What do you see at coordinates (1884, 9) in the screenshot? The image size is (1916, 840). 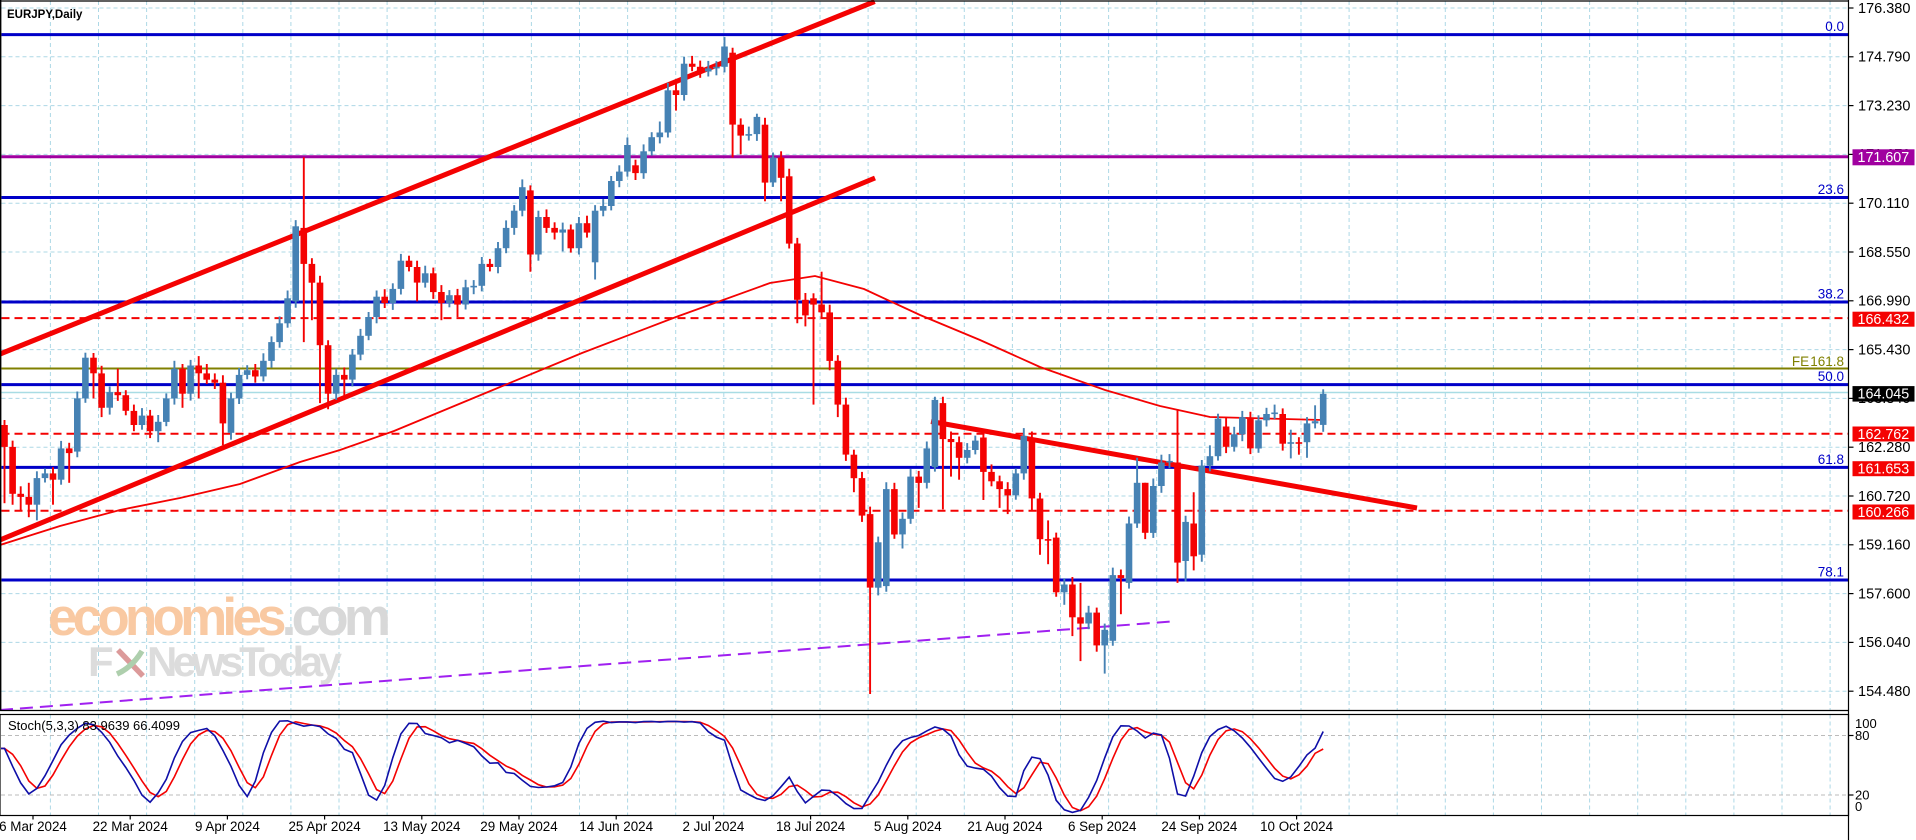 I see `svg-text: 176.380` at bounding box center [1884, 9].